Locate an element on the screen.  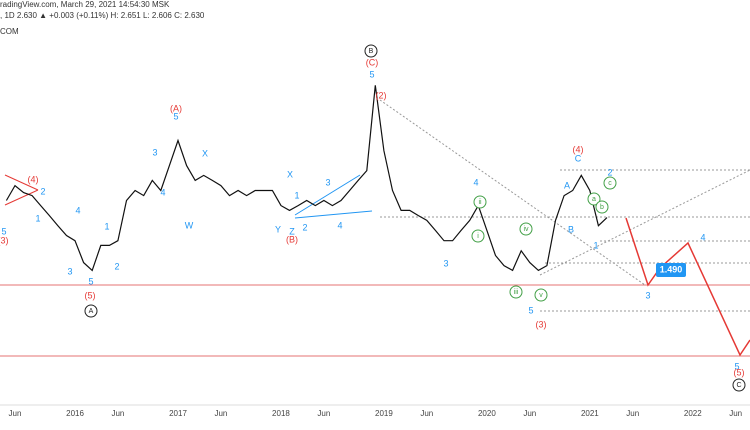
wave-label: (B) is located at coordinates (292, 239).